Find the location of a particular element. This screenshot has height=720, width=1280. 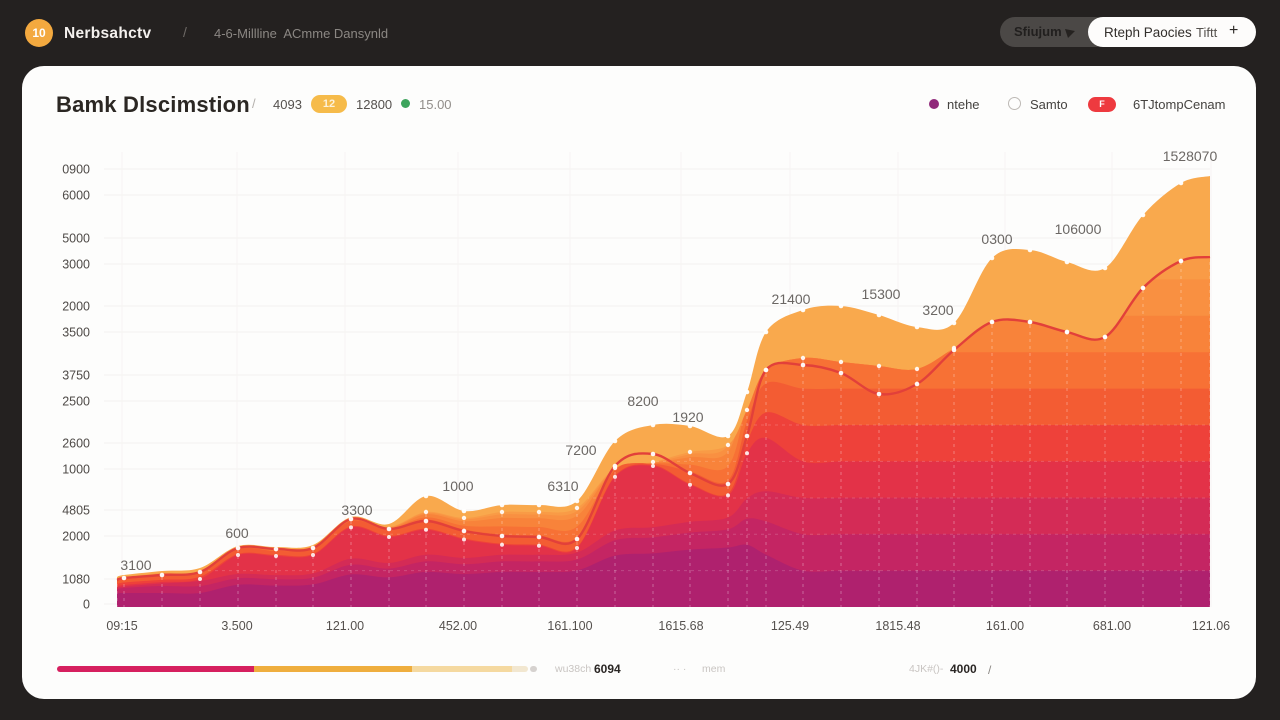

svg-text: 2600 is located at coordinates (76, 444).